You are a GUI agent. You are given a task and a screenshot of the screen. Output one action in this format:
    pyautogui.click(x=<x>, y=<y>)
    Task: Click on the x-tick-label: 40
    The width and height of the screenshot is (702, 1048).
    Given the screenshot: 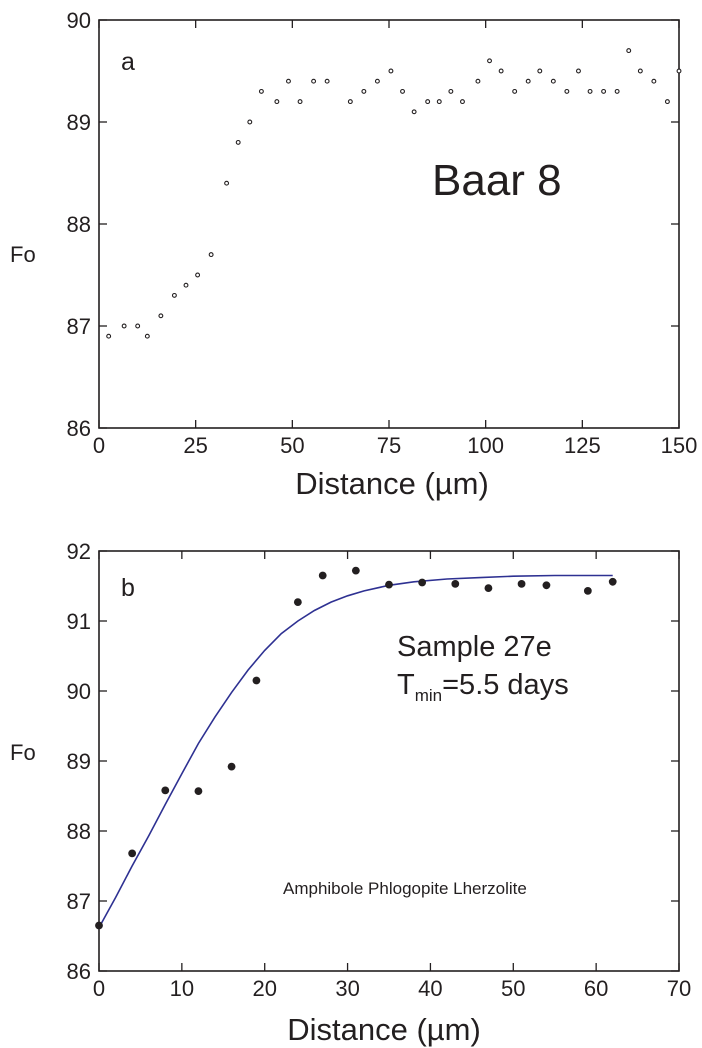 What is the action you would take?
    pyautogui.click(x=430, y=988)
    